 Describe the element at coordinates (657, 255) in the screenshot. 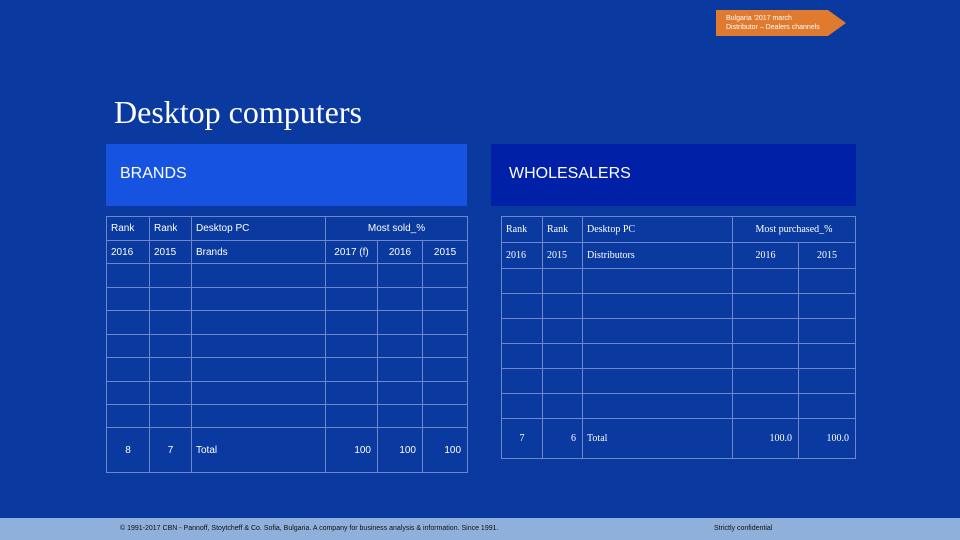

I see `wh-h-distributors: Distributors` at that location.